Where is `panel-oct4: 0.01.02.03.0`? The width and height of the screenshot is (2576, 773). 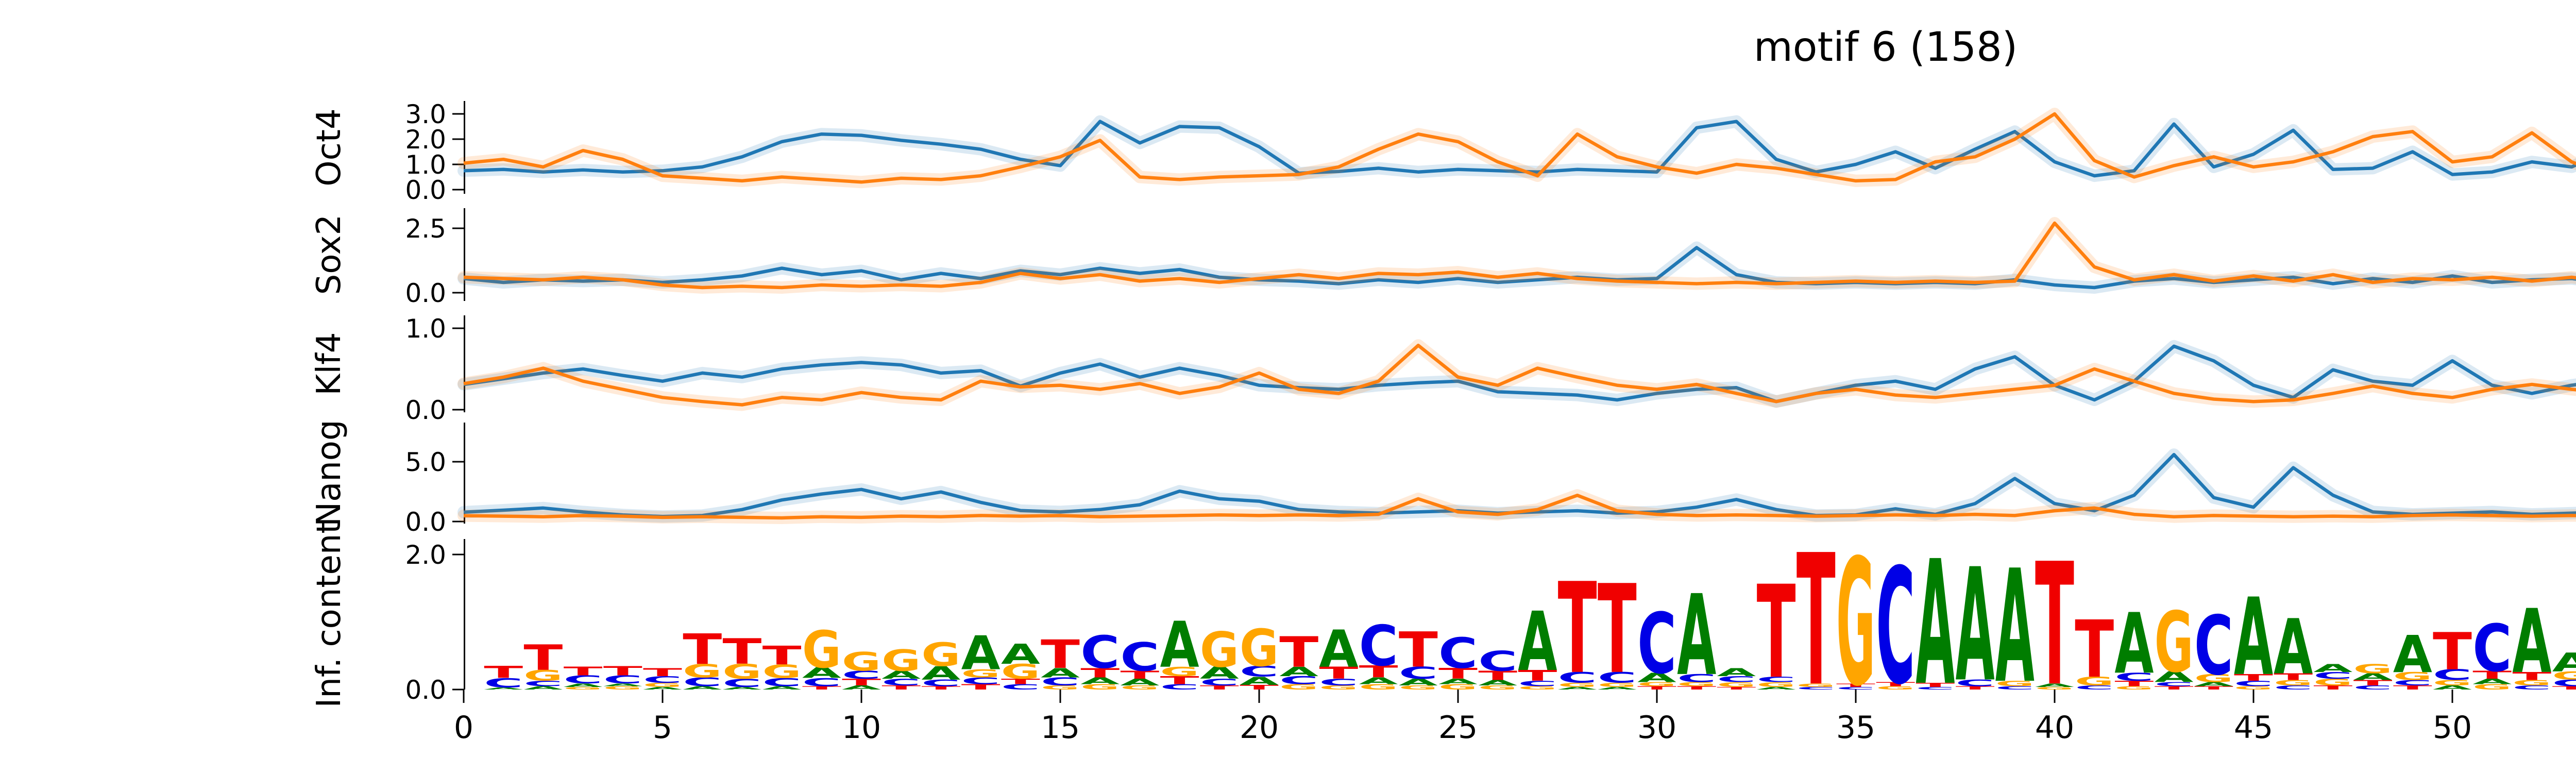 panel-oct4: 0.01.02.03.0 is located at coordinates (1490, 152).